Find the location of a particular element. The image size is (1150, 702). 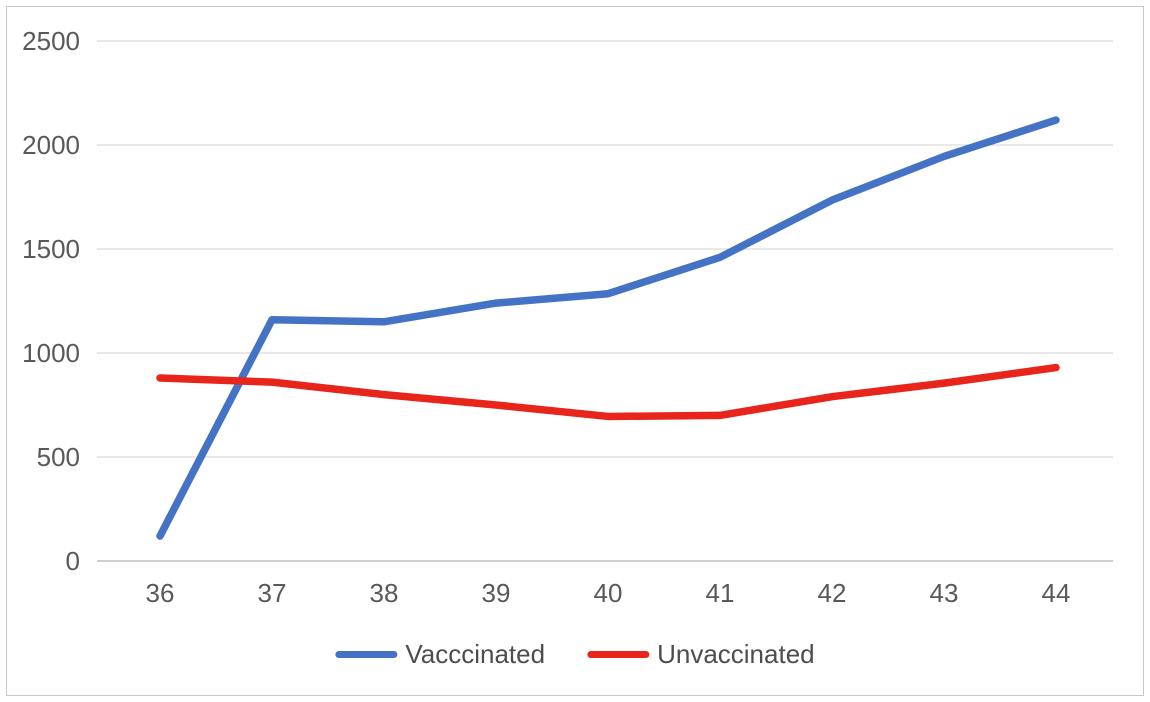

y-axis-tick-label: 0 is located at coordinates (73, 561).